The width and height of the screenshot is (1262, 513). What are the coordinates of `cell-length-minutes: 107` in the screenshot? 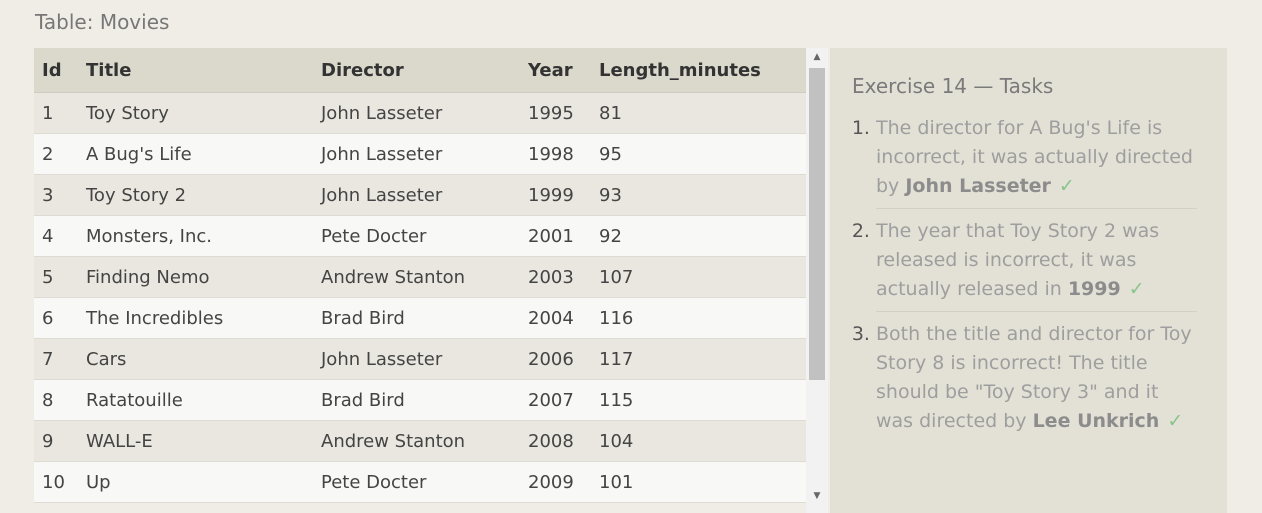 It's located at (698, 277).